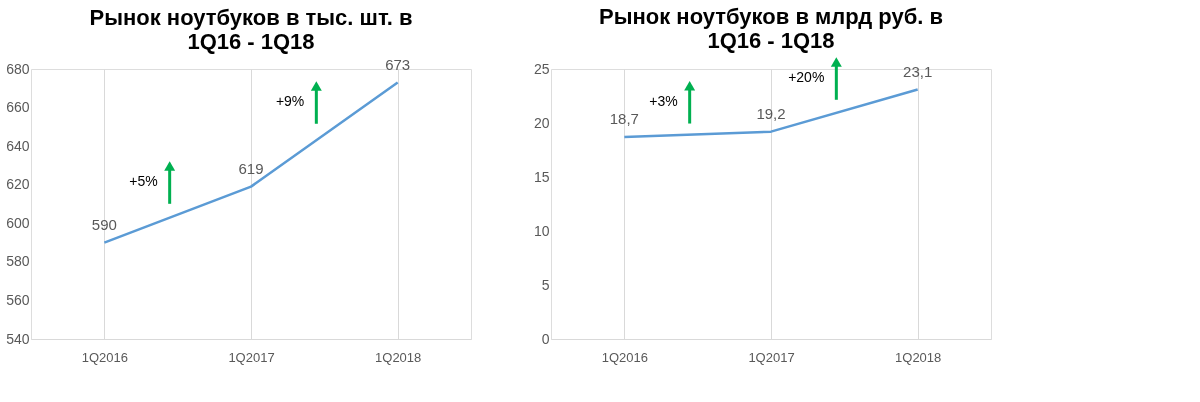 The image size is (1200, 402). Describe the element at coordinates (251, 168) in the screenshot. I see `data-label: 619` at that location.